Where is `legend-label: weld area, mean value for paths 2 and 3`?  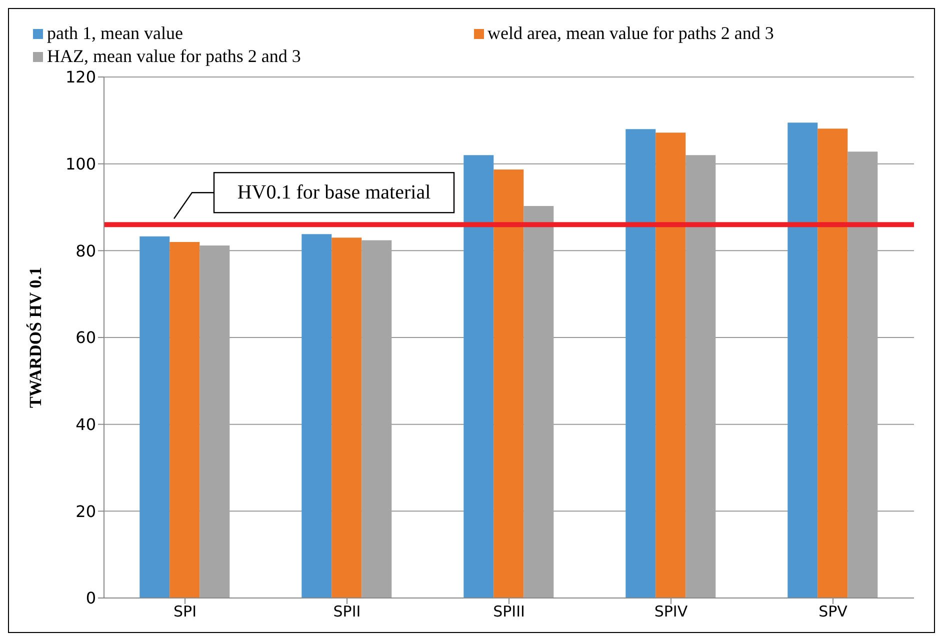 legend-label: weld area, mean value for paths 2 and 3 is located at coordinates (631, 33).